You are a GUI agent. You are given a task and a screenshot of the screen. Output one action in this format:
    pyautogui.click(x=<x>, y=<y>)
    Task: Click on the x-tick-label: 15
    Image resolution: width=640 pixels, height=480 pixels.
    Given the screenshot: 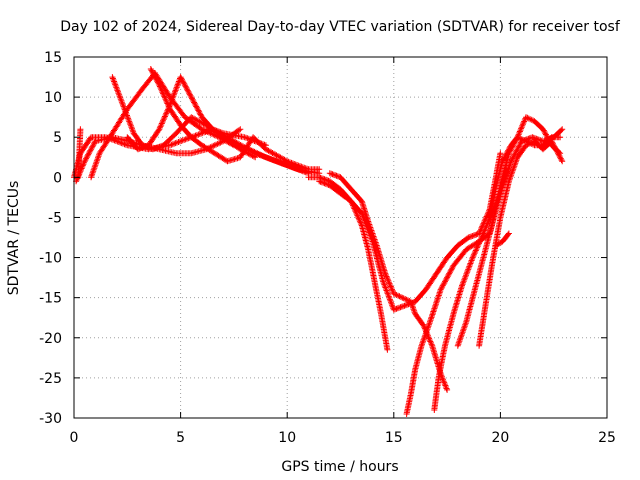 What is the action you would take?
    pyautogui.click(x=394, y=438)
    